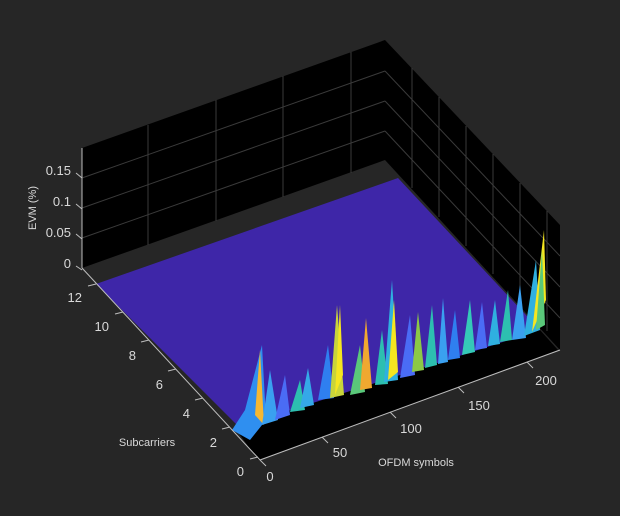 The image size is (620, 516). What do you see at coordinates (269, 476) in the screenshot?
I see `x-tick-label: 0` at bounding box center [269, 476].